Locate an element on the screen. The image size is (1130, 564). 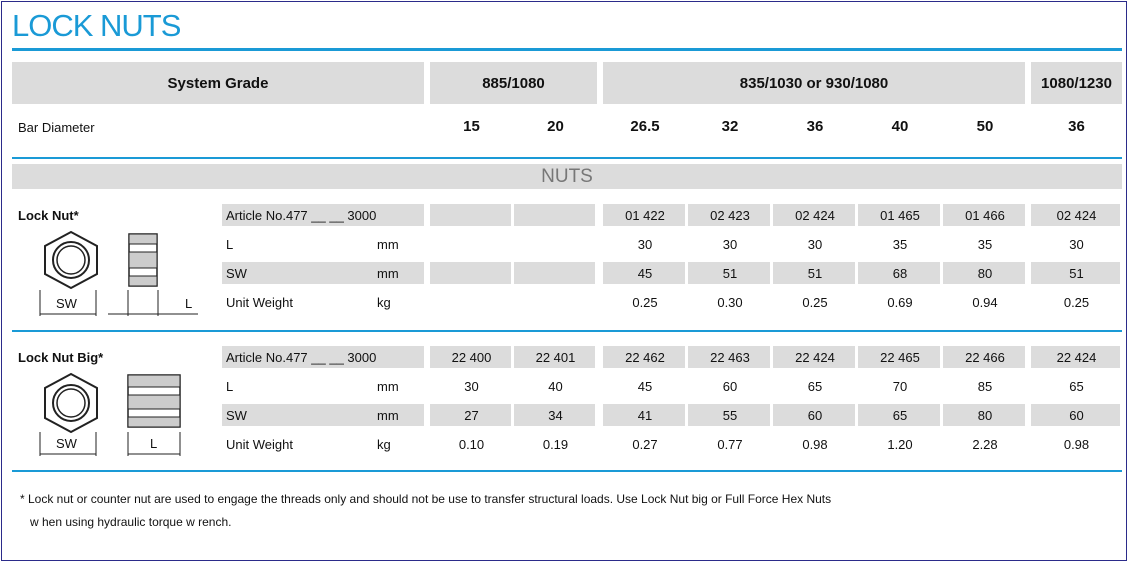
diameter-value: 50 is located at coordinates (985, 126).